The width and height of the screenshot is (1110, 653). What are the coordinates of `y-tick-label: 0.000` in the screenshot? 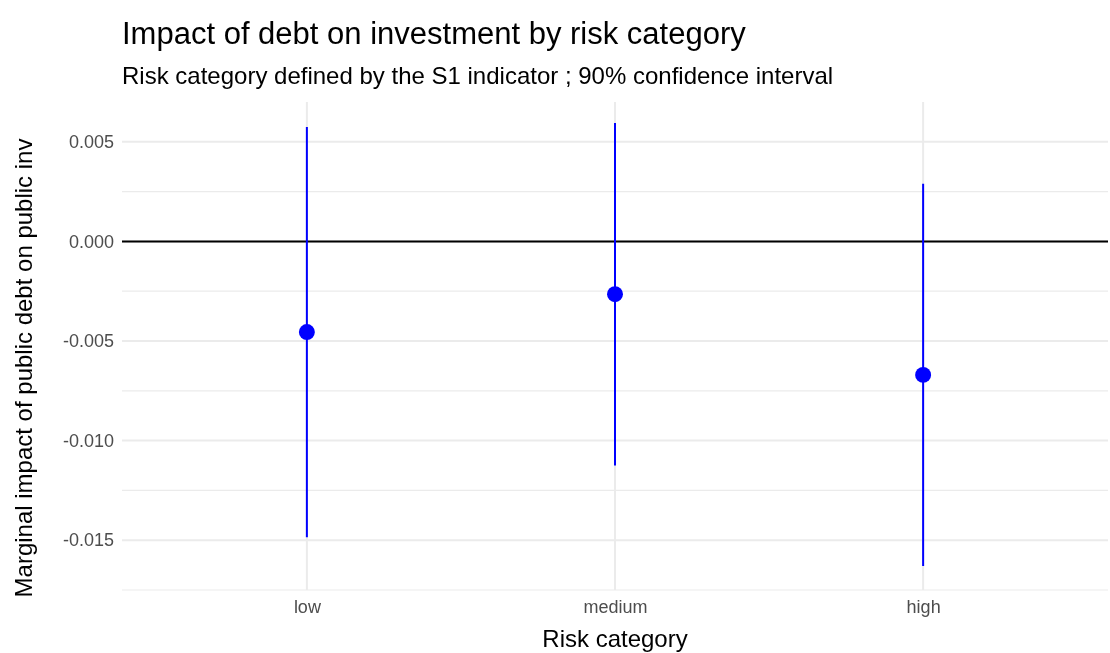 It's located at (91, 241).